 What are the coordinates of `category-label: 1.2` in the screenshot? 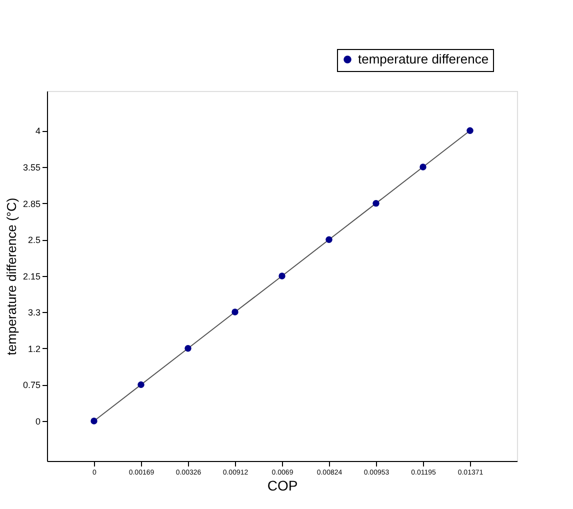 It's located at (34, 349).